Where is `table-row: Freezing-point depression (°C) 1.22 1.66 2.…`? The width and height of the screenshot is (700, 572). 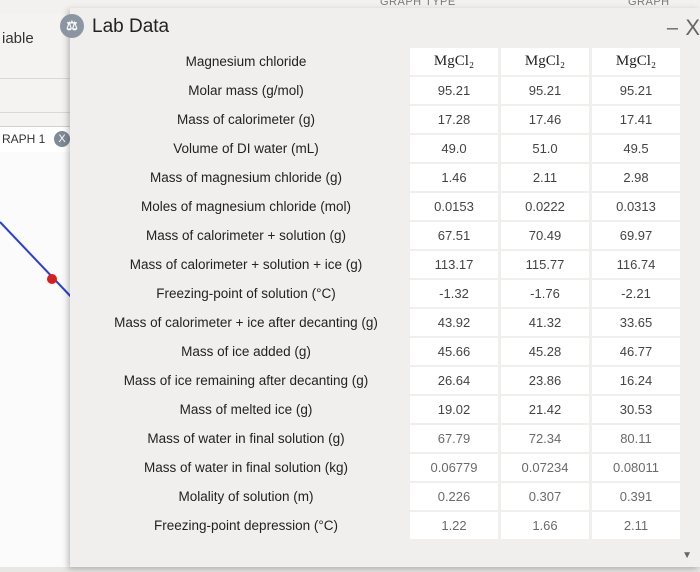
table-row: Freezing-point depression (°C) 1.22 1.66 2.… is located at coordinates (382, 525).